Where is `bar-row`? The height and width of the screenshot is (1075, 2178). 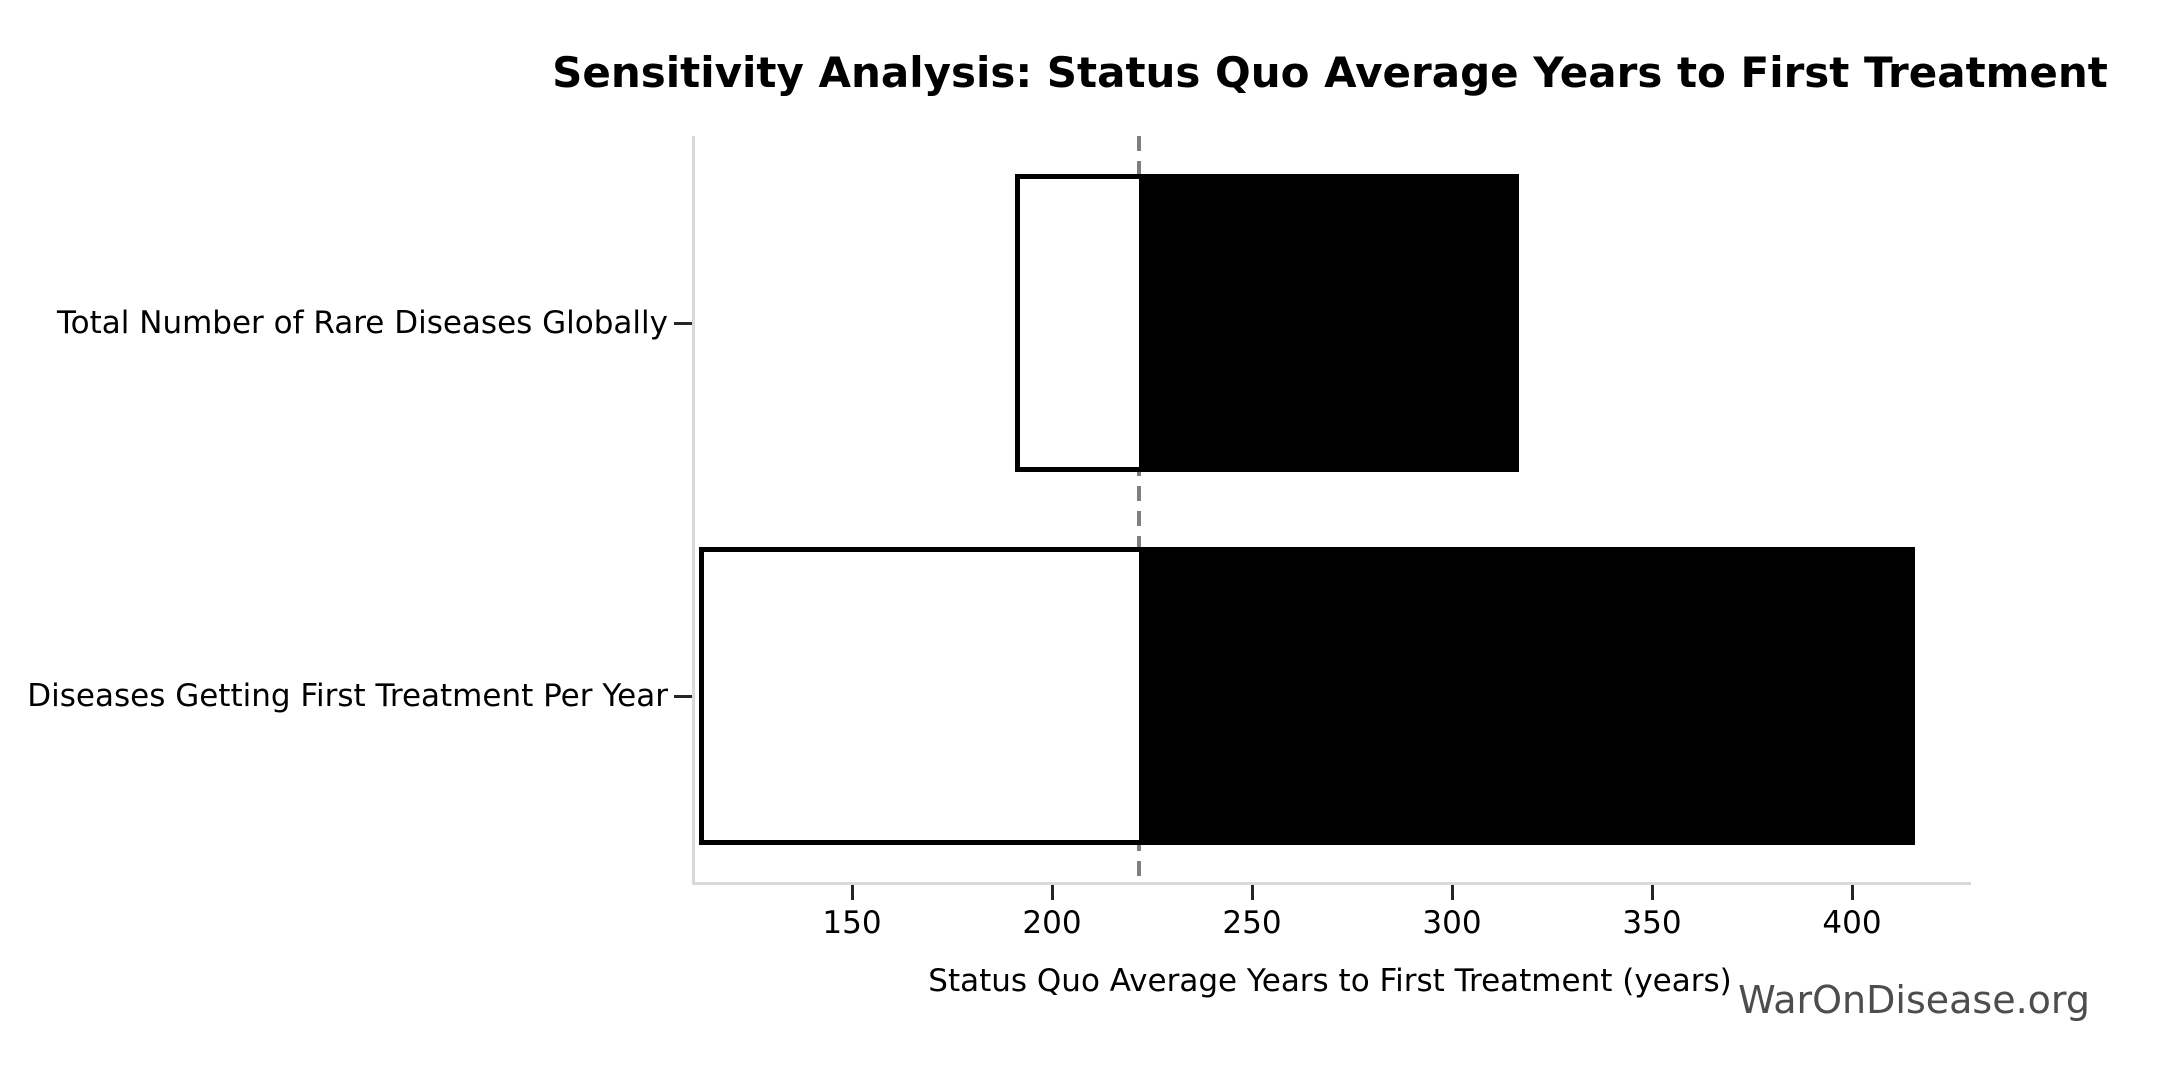 bar-row is located at coordinates (1267, 323).